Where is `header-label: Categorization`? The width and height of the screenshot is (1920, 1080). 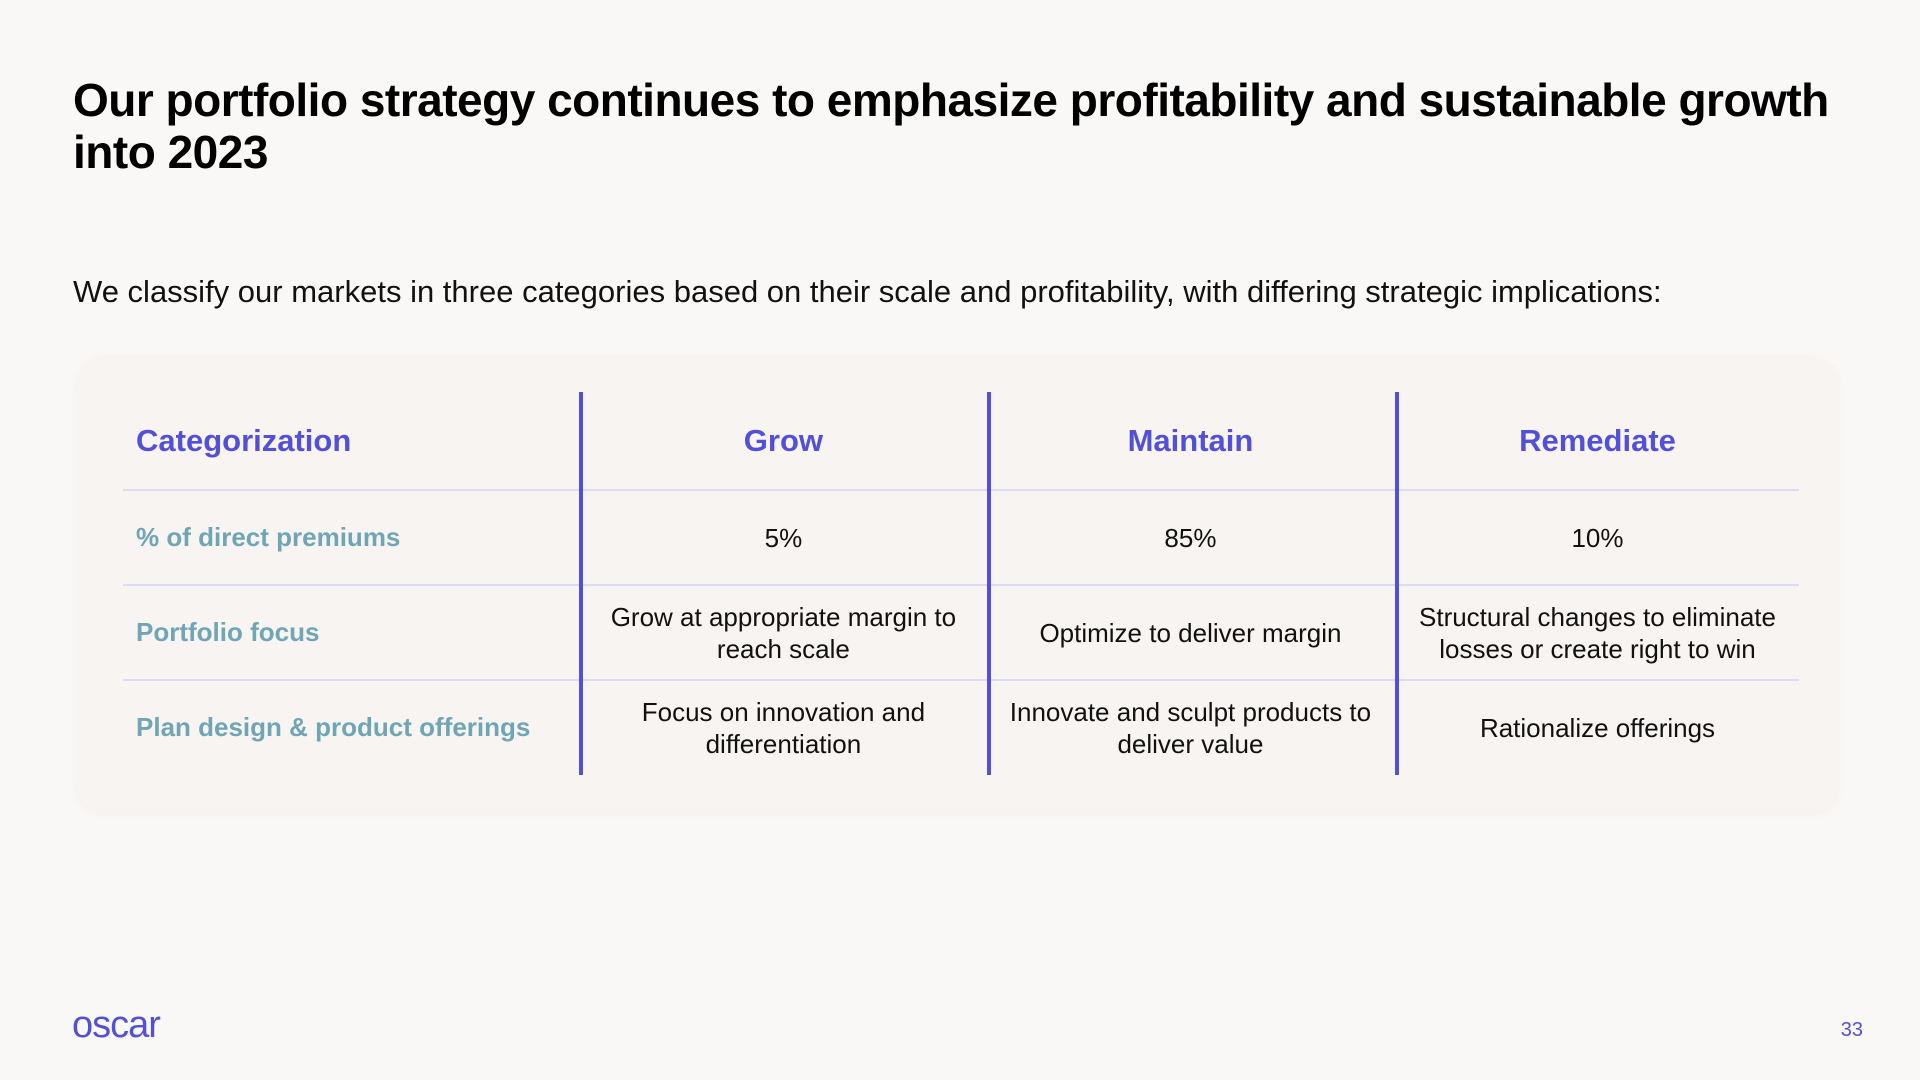
header-label: Categorization is located at coordinates (244, 440).